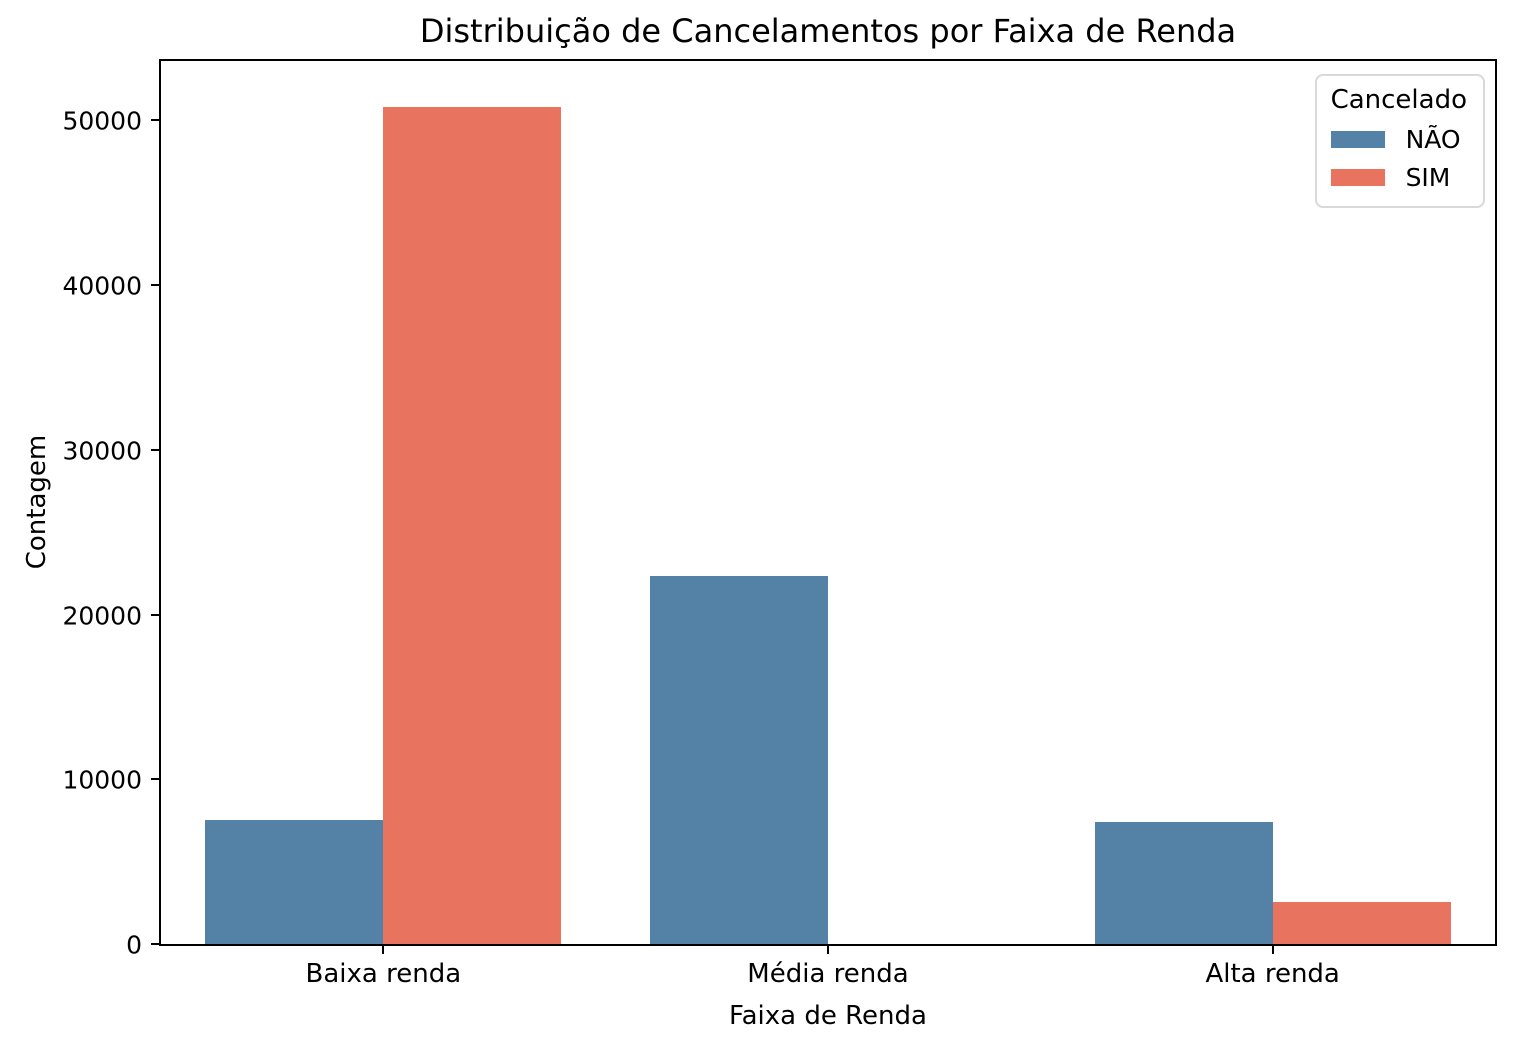 This screenshot has width=1517, height=1048. I want to click on bar-baixa-renda-nao, so click(294, 881).